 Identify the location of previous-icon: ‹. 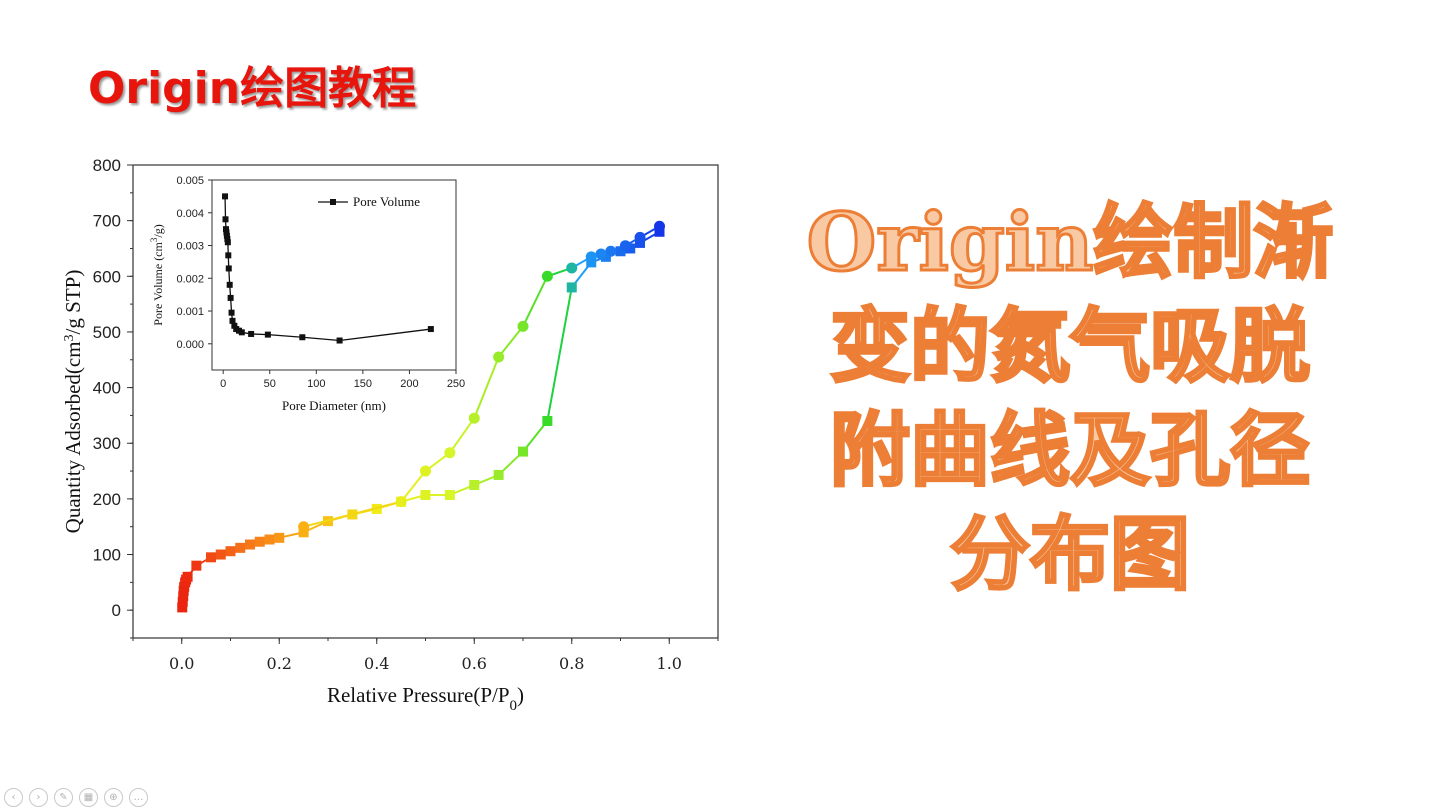
(13, 797).